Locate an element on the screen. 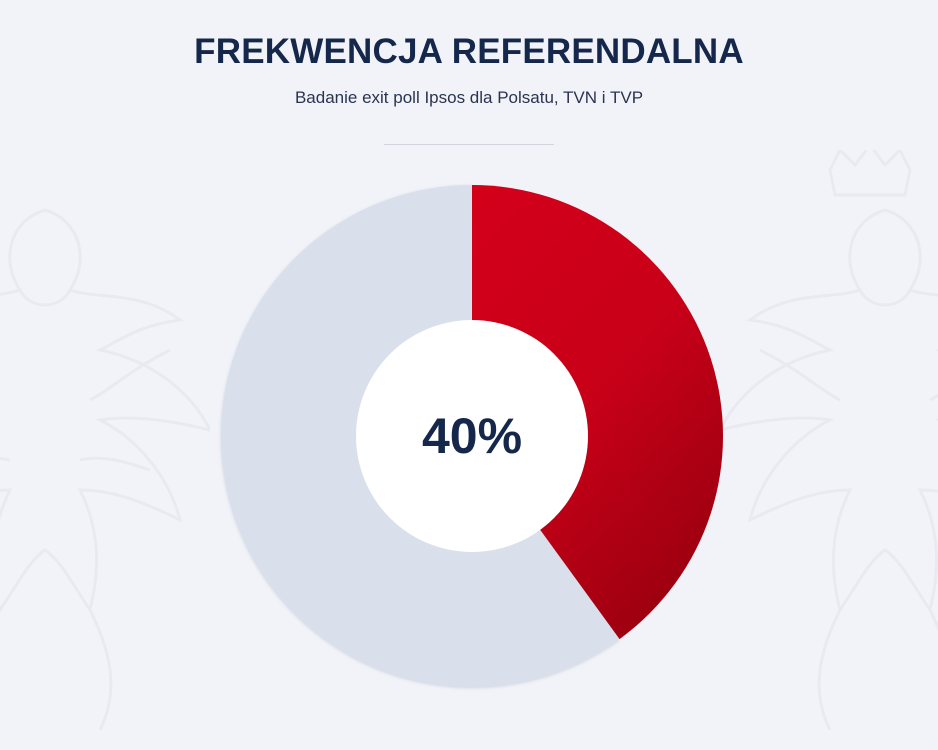 Image resolution: width=938 pixels, height=750 pixels. chart-title: FREKWENCJA REFERENDALNA is located at coordinates (469, 51).